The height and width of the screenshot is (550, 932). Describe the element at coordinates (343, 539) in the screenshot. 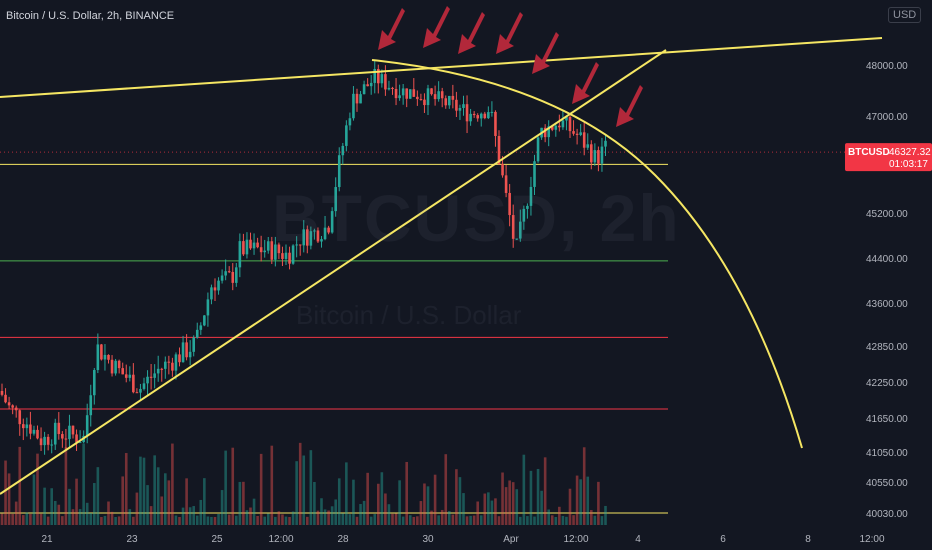

I see `x-tick-label: 28` at that location.